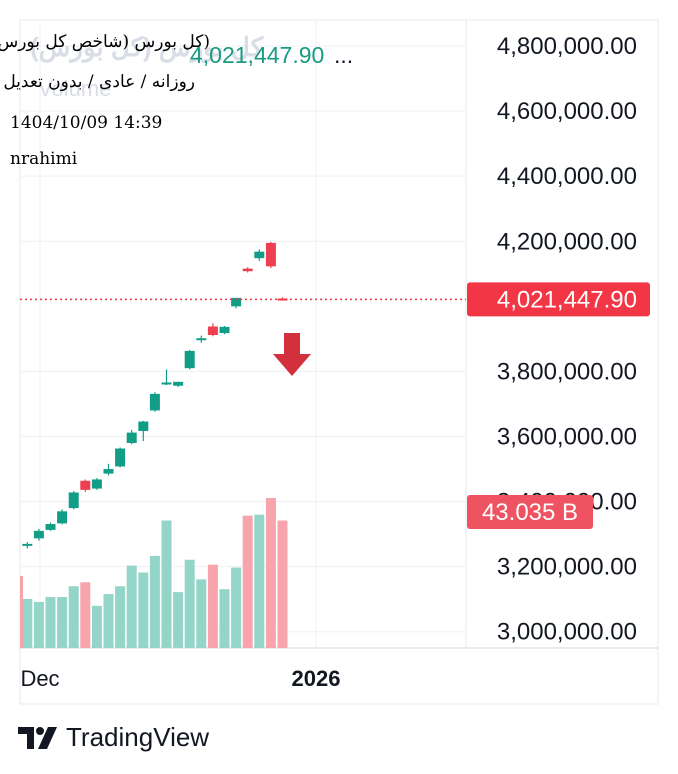 The image size is (678, 774). What do you see at coordinates (138, 737) in the screenshot?
I see `tradingview-logo-text: TradingView` at bounding box center [138, 737].